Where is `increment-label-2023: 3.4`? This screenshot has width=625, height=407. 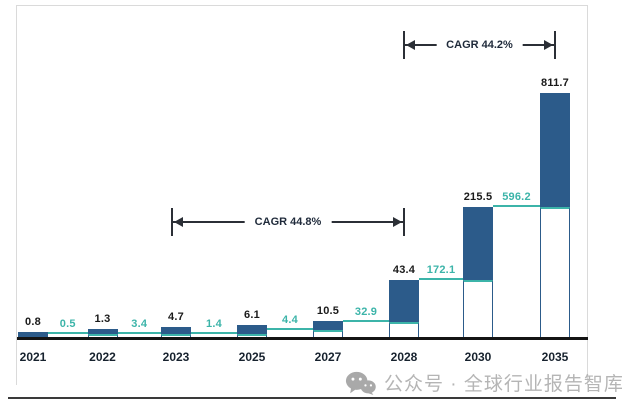 increment-label-2023: 3.4 is located at coordinates (139, 324).